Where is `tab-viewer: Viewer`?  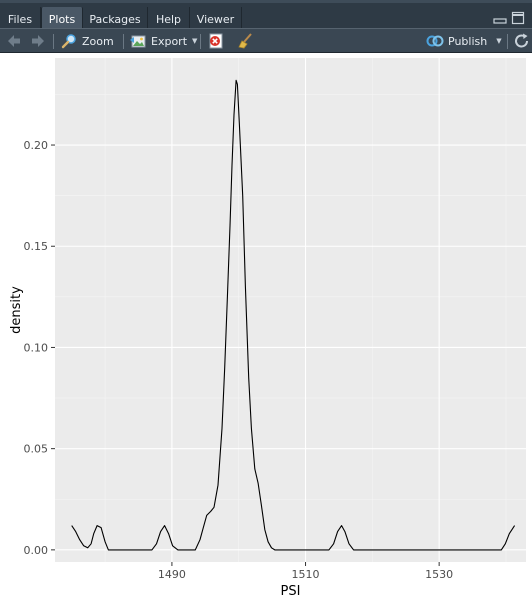 tab-viewer: Viewer is located at coordinates (216, 19).